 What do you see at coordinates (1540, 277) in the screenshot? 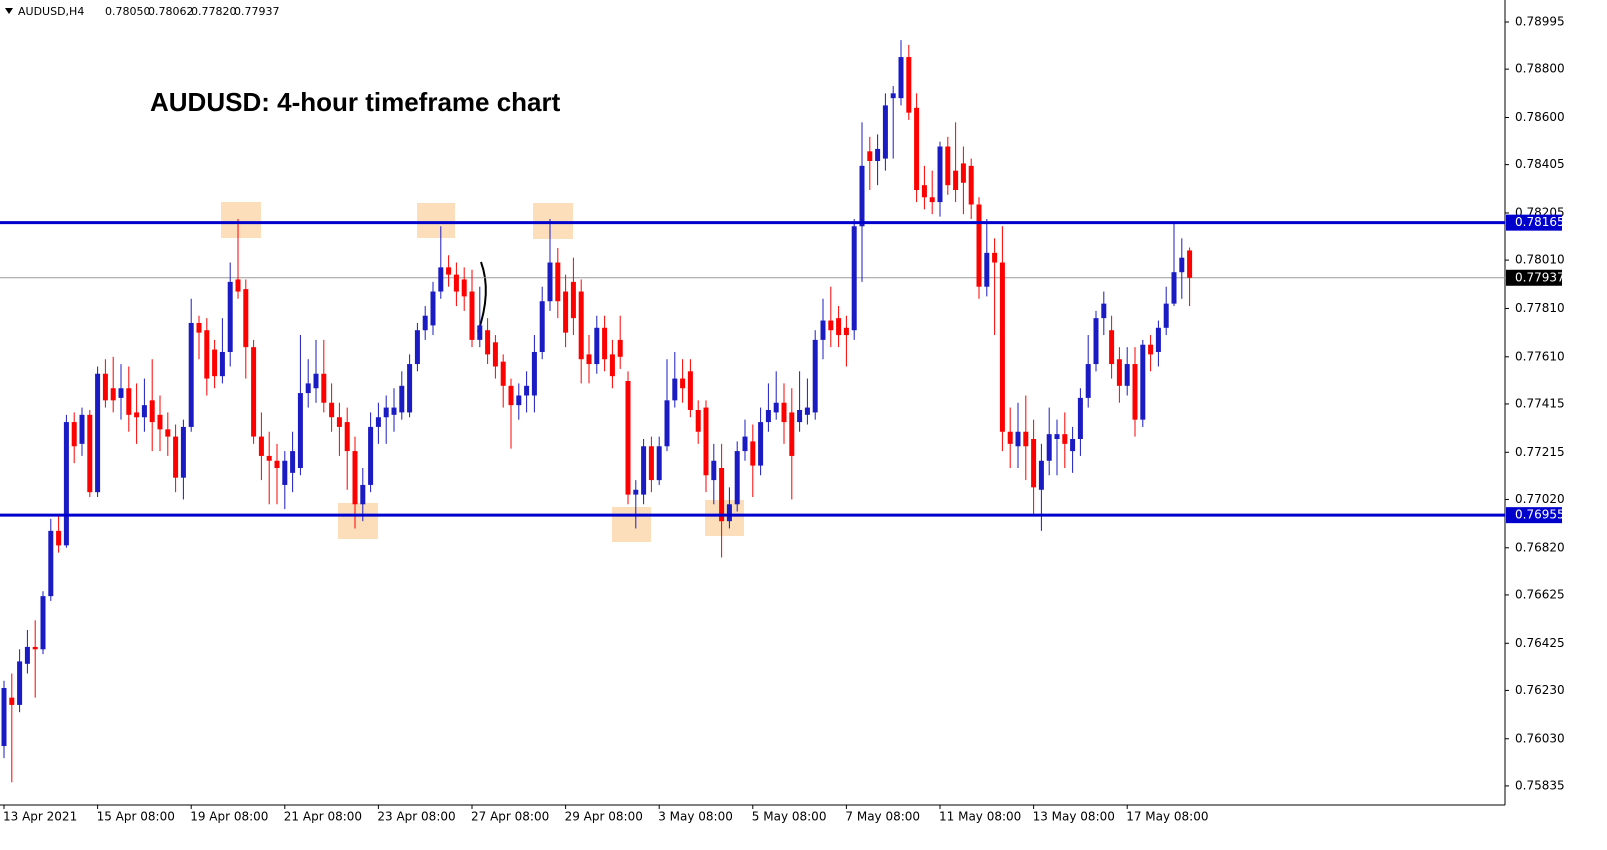
I see `price-label: 0.77937` at bounding box center [1540, 277].